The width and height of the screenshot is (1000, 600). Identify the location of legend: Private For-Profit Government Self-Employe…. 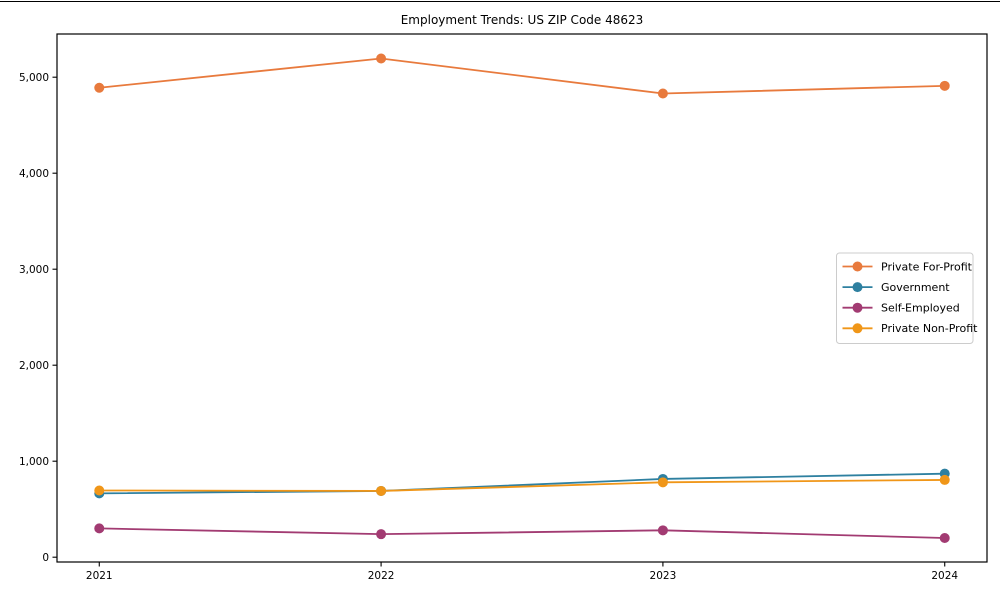
(907, 298).